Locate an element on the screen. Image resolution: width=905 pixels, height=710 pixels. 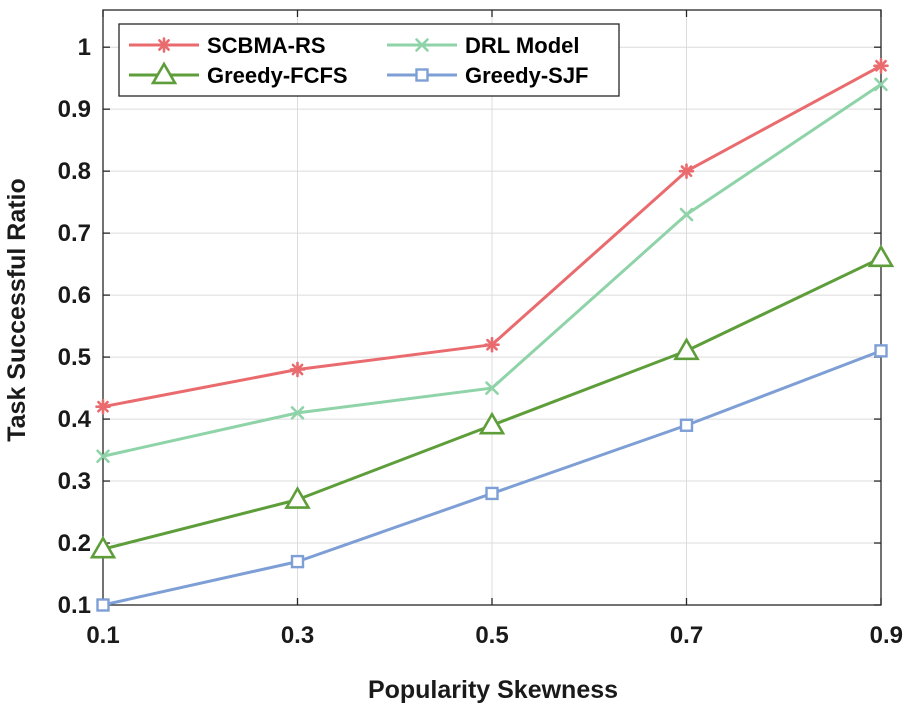
legend-label: SCBMA-RS is located at coordinates (266, 45).